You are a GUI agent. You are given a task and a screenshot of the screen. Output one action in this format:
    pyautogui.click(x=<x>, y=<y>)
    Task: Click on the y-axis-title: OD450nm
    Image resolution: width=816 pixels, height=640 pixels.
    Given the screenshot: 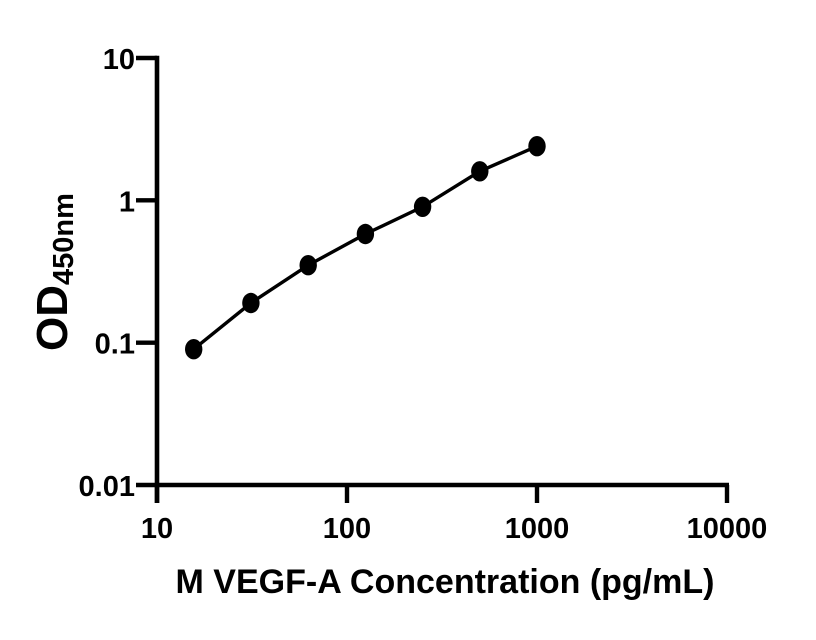 What is the action you would take?
    pyautogui.click(x=54, y=272)
    